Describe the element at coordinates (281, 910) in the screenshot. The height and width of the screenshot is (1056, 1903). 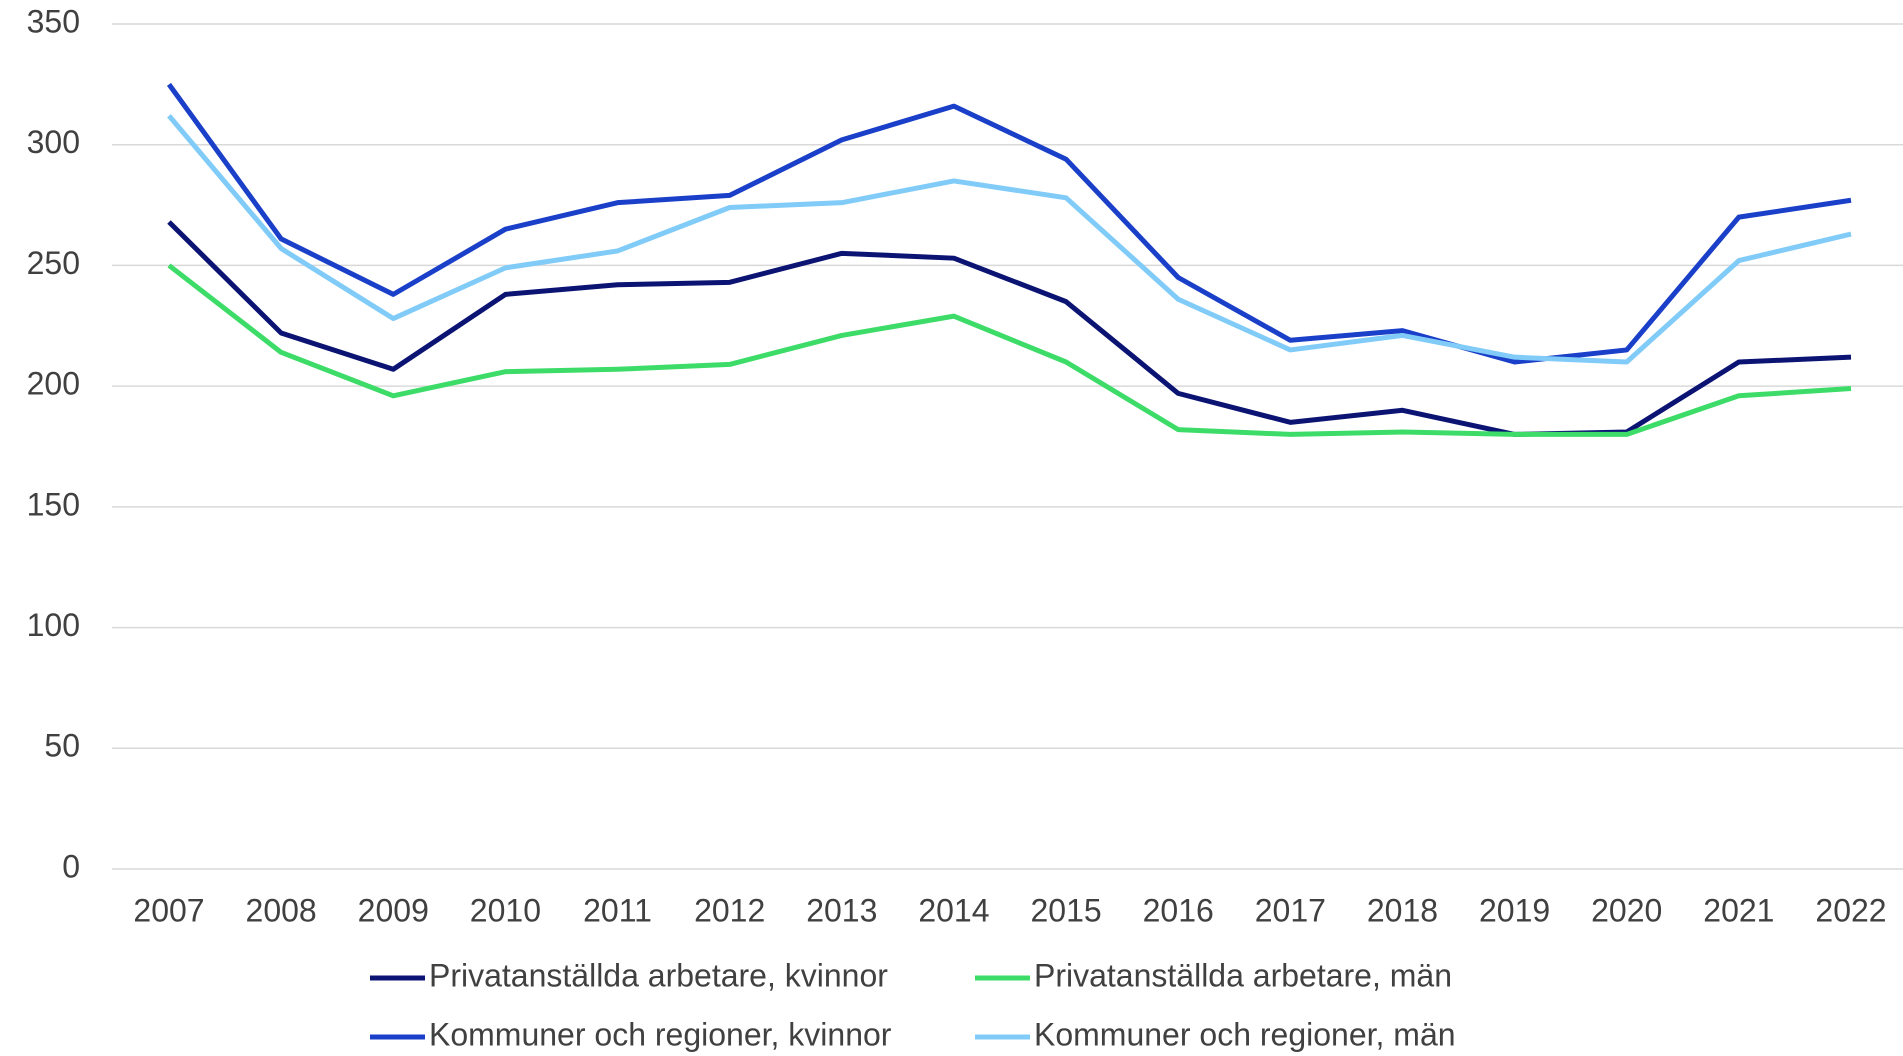
I see `x-tick-label: 2008` at that location.